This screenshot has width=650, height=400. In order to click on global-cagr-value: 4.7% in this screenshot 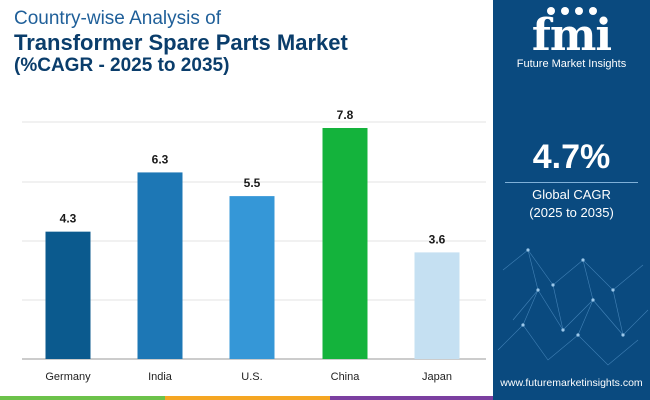, I will do `click(571, 157)`.